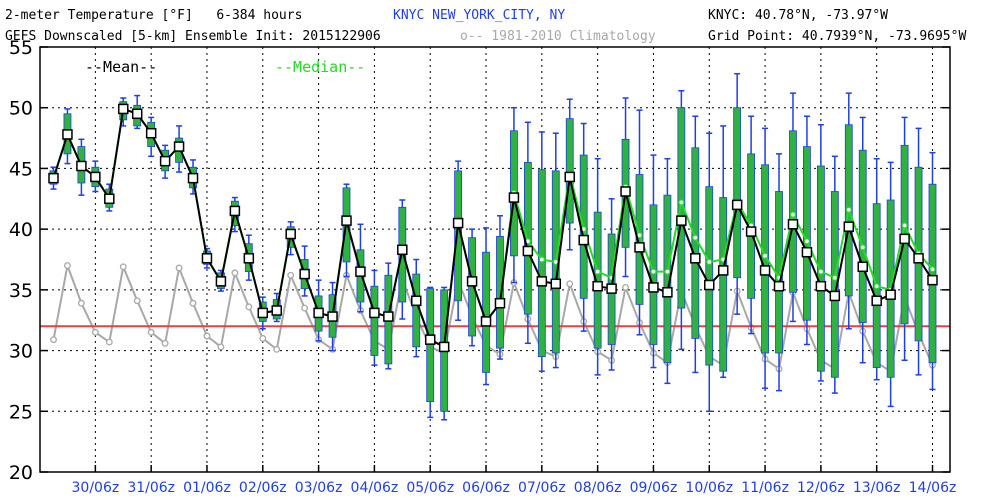 This screenshot has width=1000, height=500. Describe the element at coordinates (21, 169) in the screenshot. I see `y-tick-label: 45` at that location.